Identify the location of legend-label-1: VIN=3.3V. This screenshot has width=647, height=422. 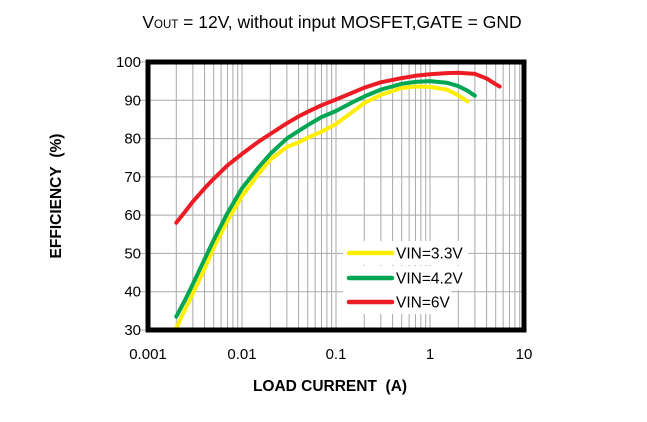
(429, 254).